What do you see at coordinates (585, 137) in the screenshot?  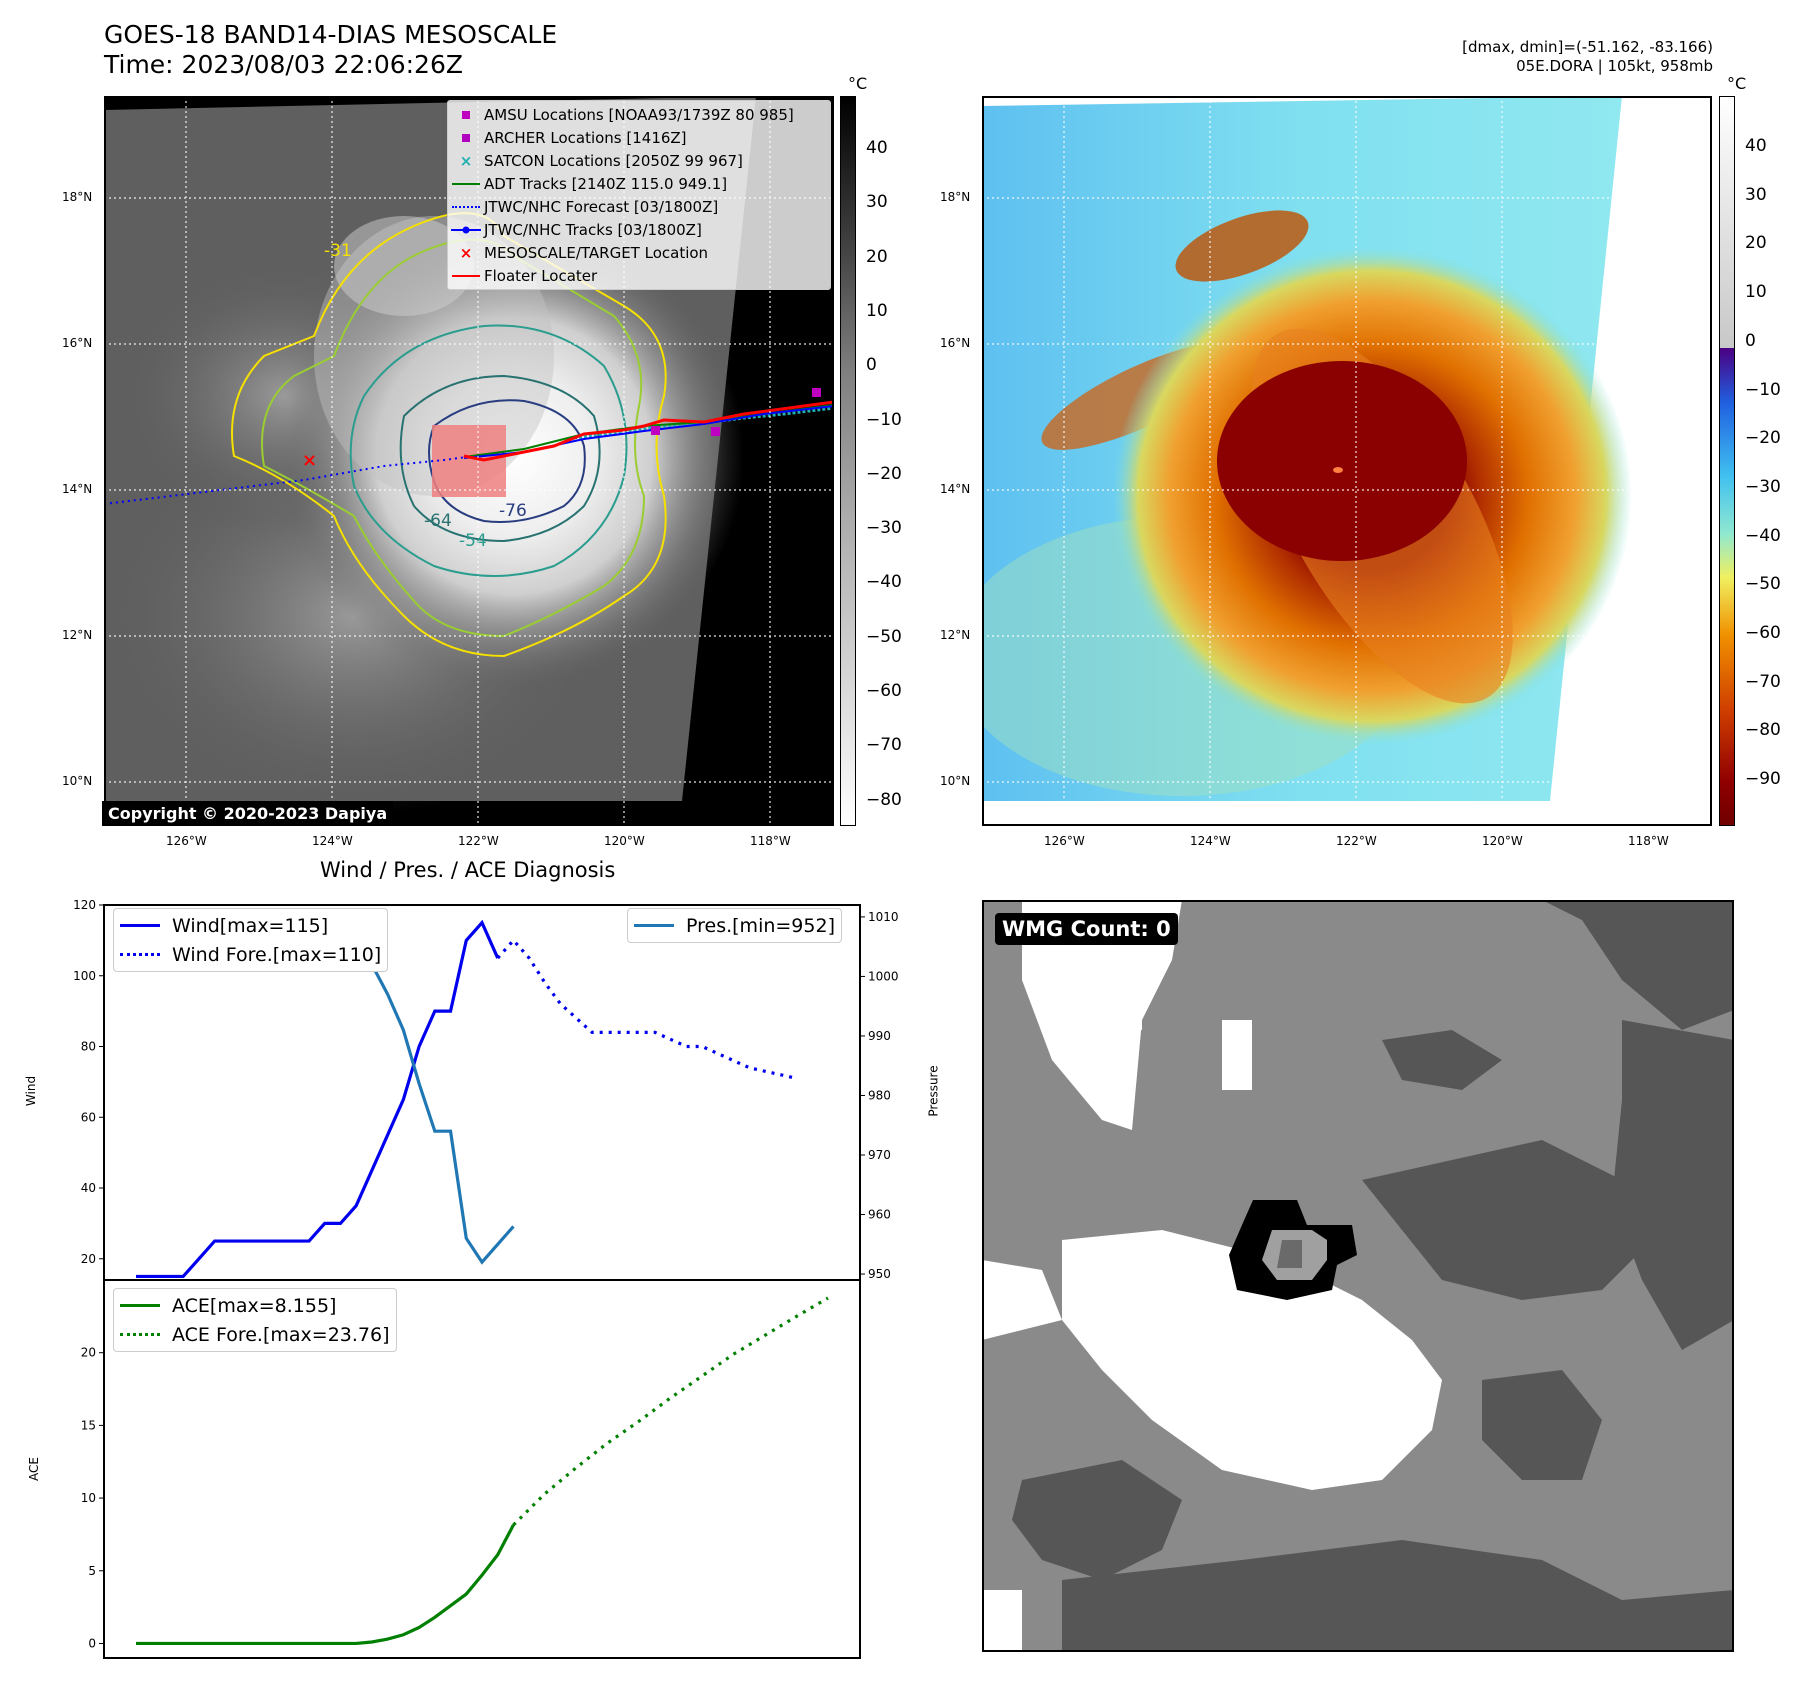 I see `legend-label: ARCHER Locations [1416Z]` at bounding box center [585, 137].